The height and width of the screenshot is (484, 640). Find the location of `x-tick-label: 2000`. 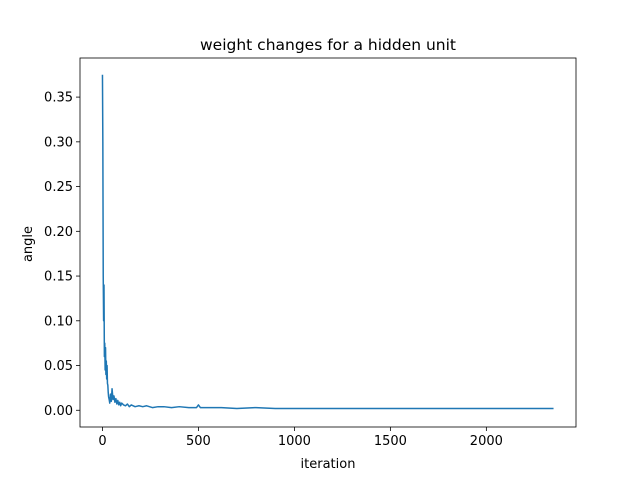

x-tick-label: 2000 is located at coordinates (486, 441).